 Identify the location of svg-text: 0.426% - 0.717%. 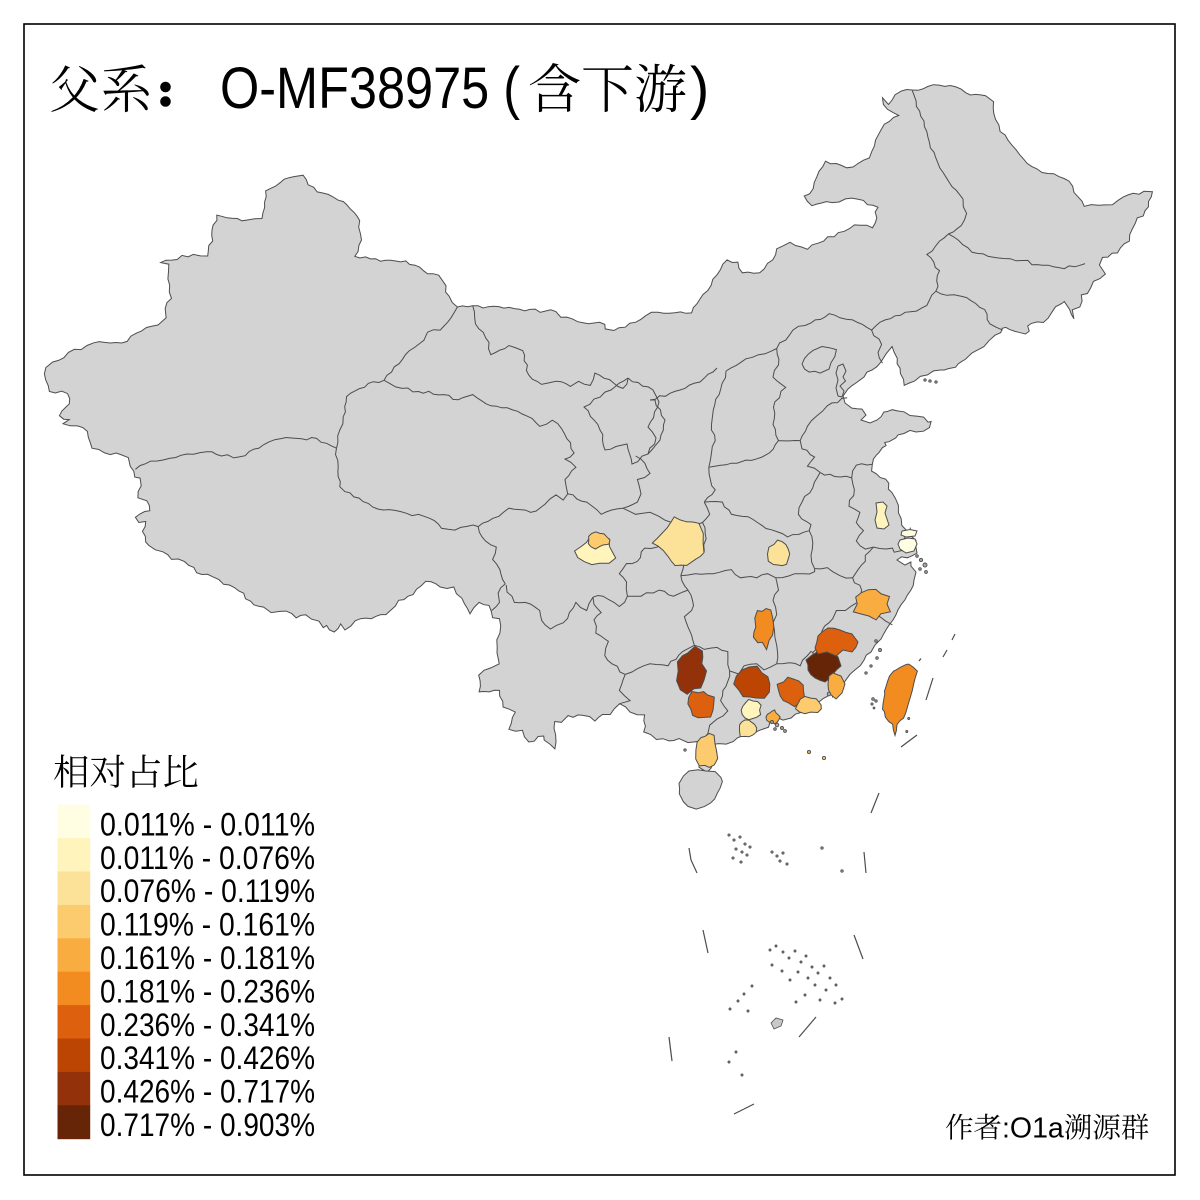
(207, 1092).